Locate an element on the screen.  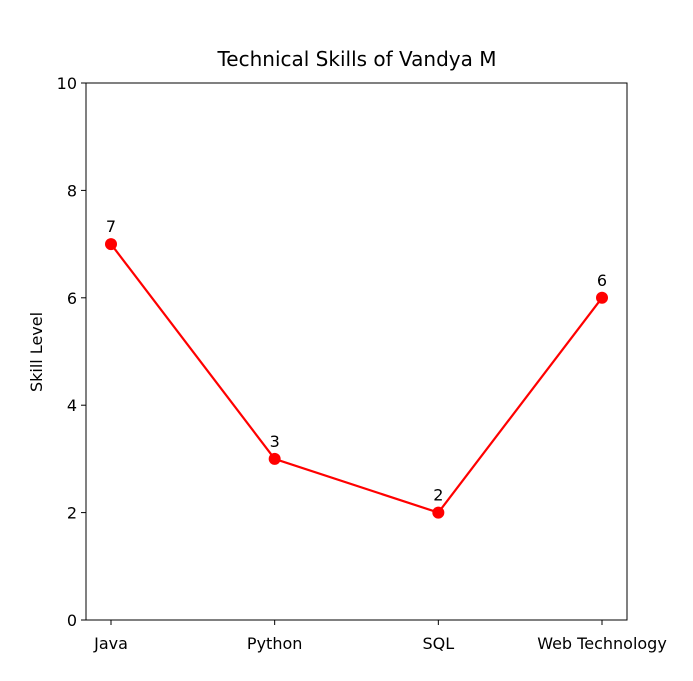
x-tick-label: SQL is located at coordinates (438, 643).